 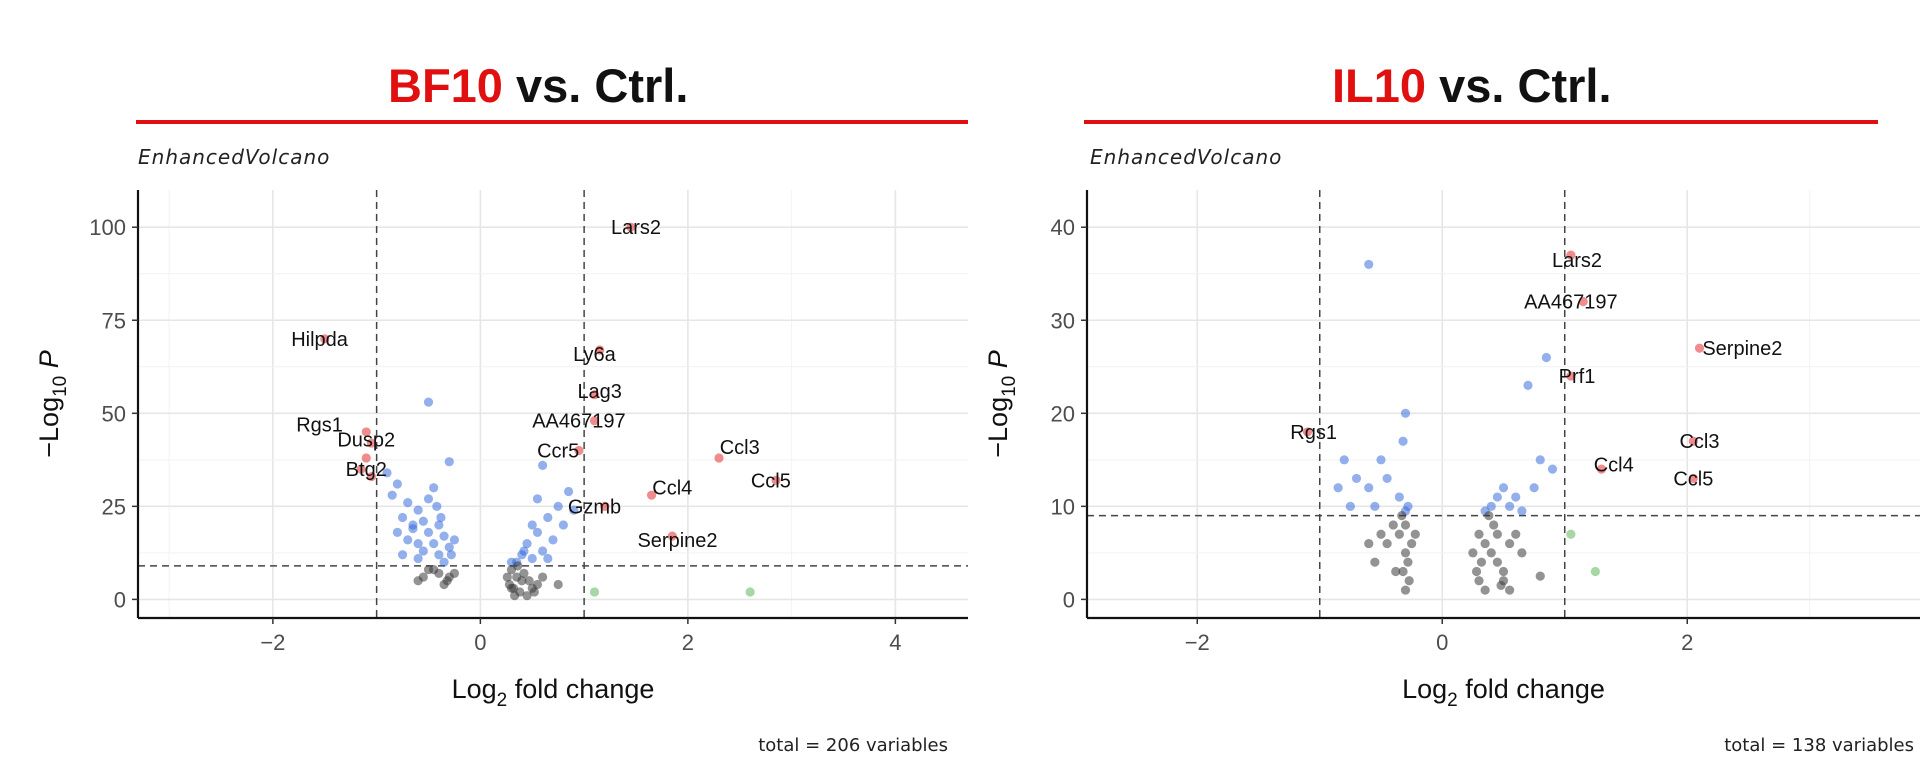 I want to click on chart-caption: total = 206 variables, so click(x=853, y=745).